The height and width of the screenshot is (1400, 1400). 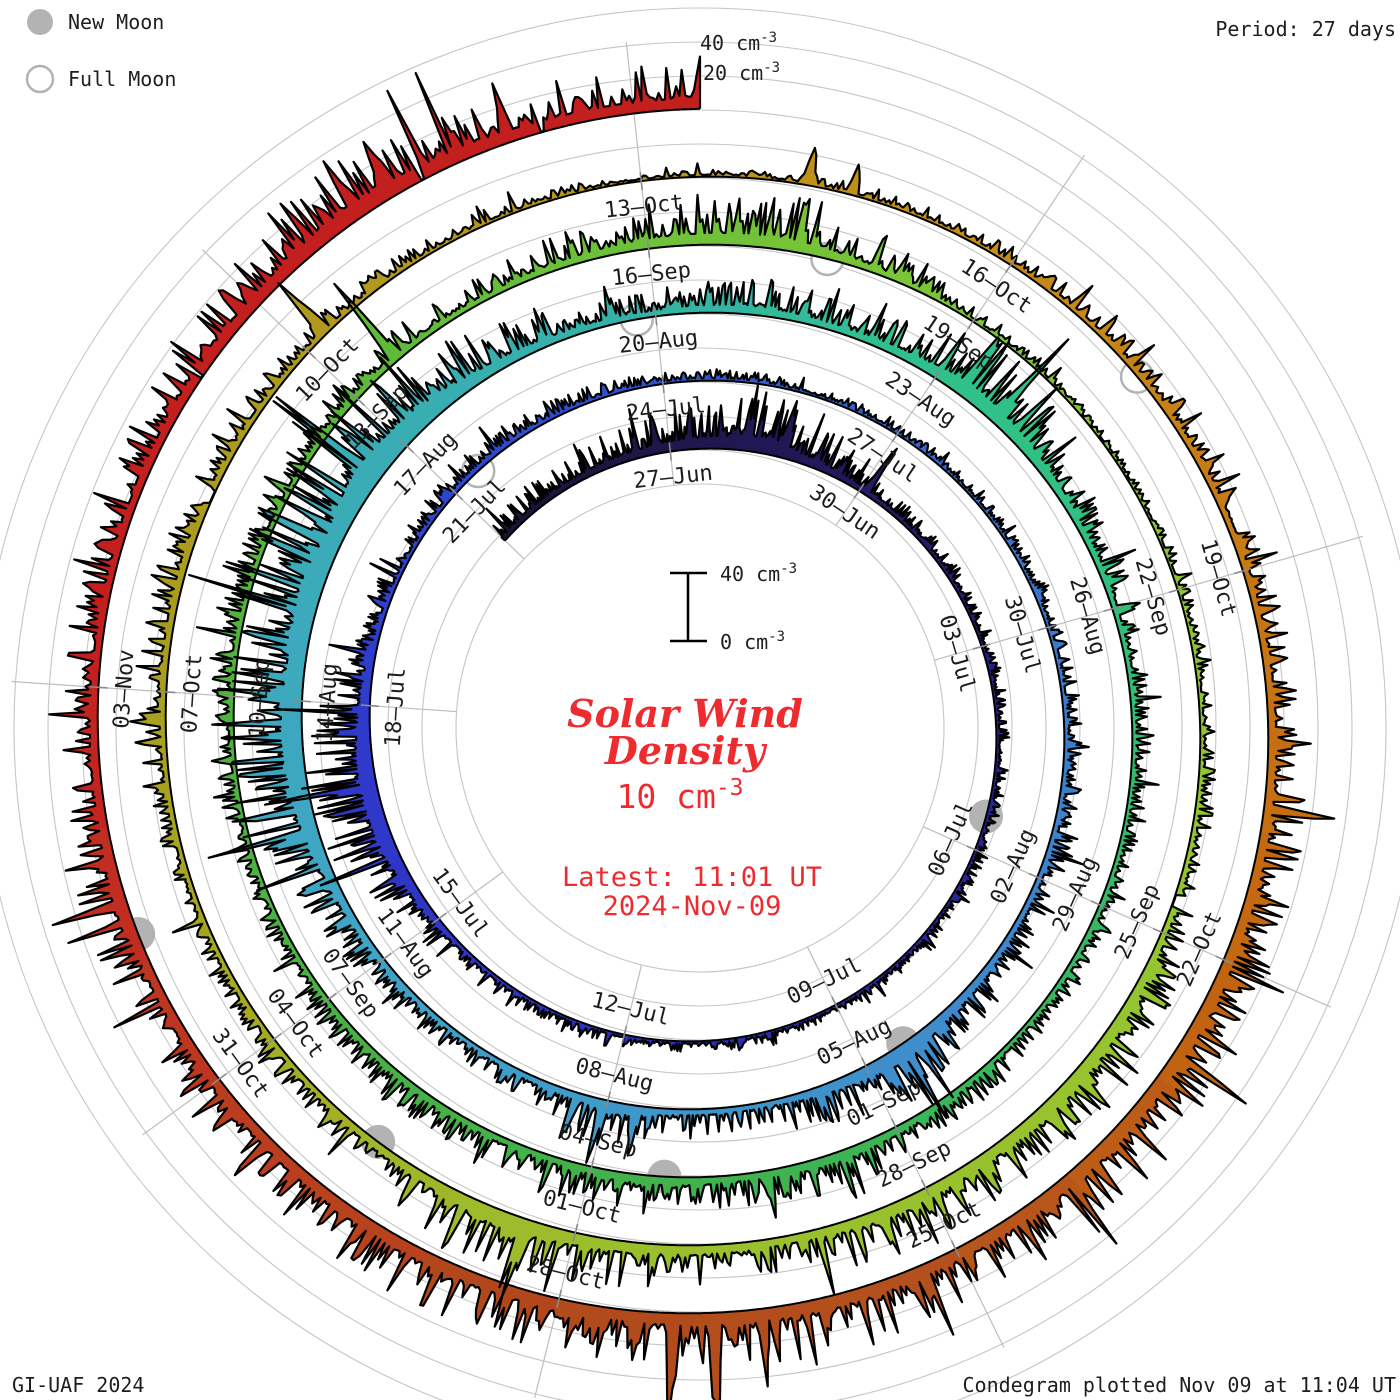 I want to click on plotted-time-label: Condegram plotted Nov 09 at 11:04 UT, so click(x=1179, y=1385).